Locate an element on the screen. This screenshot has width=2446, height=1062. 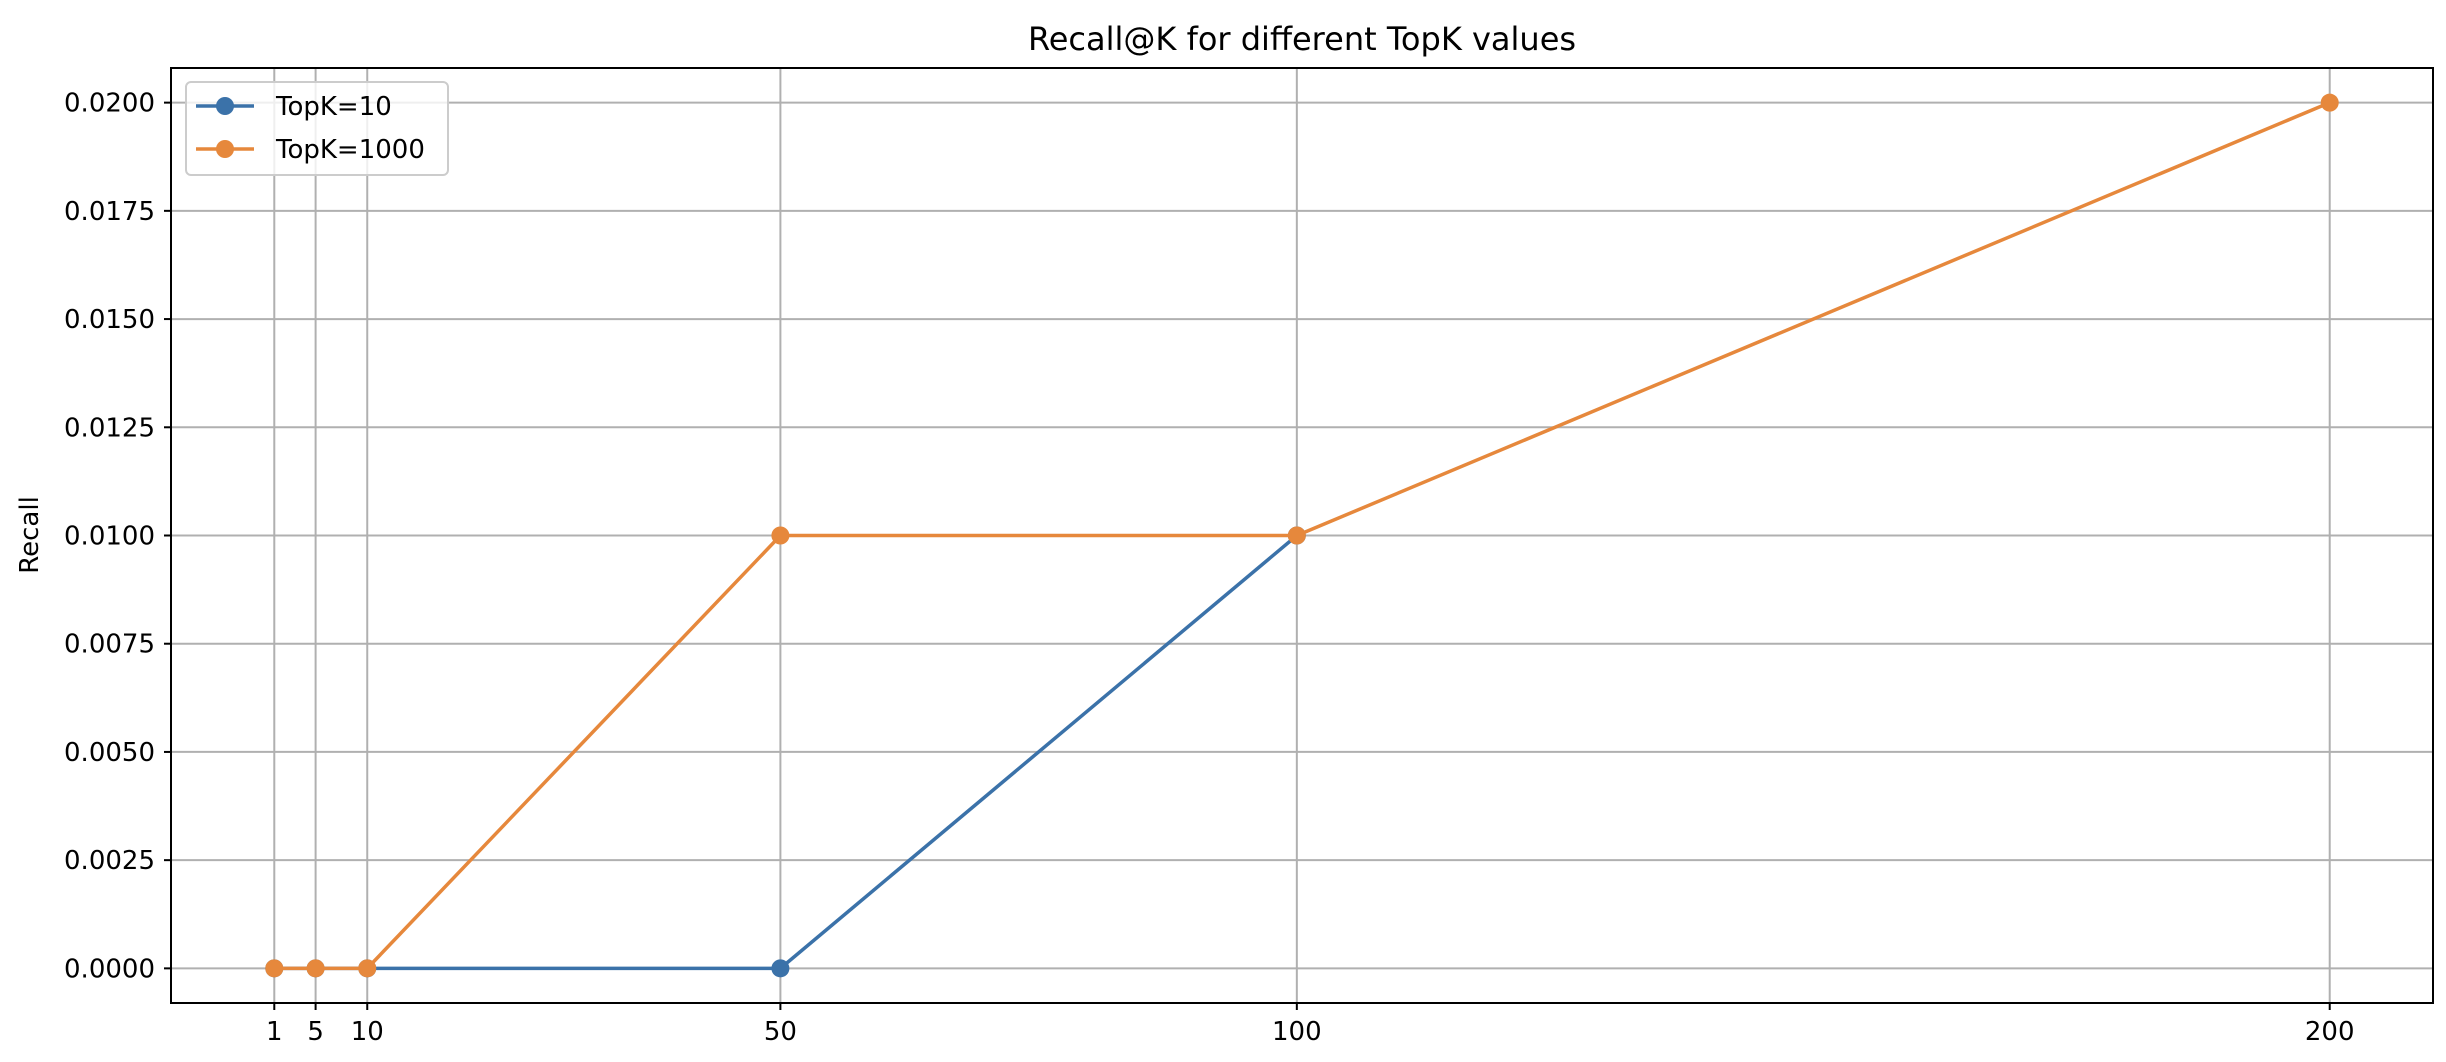
y-tick-label: 0.0000 is located at coordinates (109, 969).